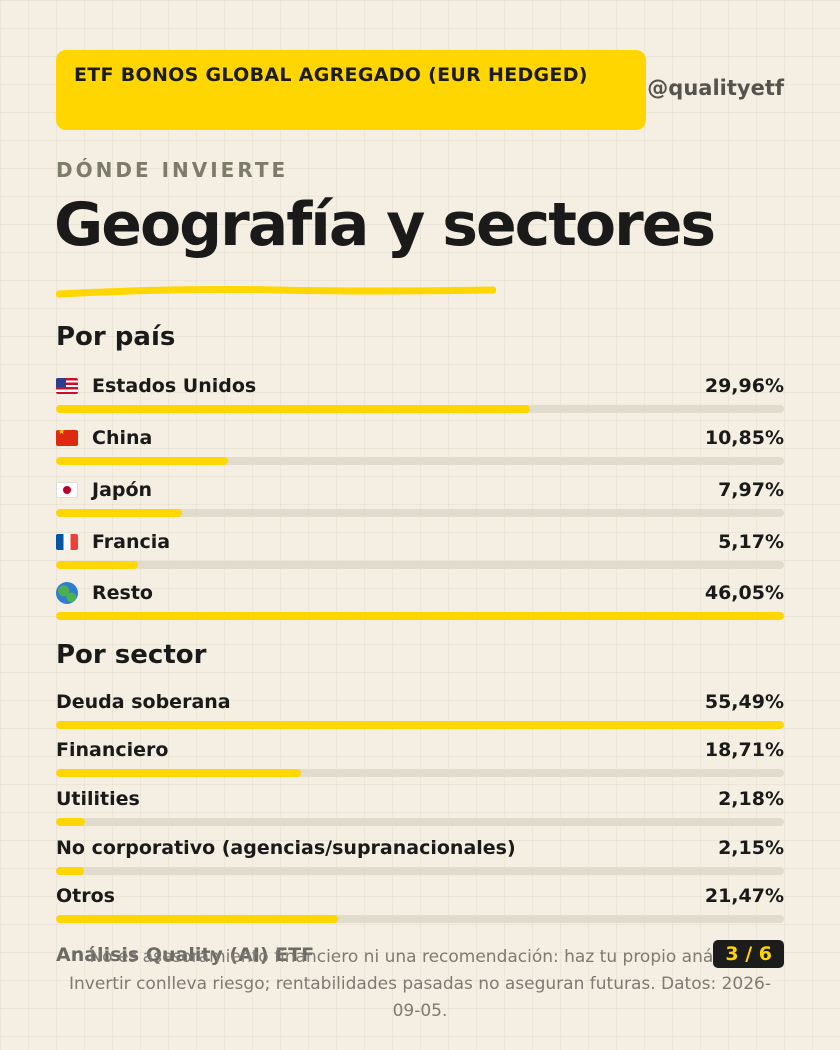 This screenshot has width=840, height=1050. Describe the element at coordinates (67, 438) in the screenshot. I see `china-flag-icon` at that location.